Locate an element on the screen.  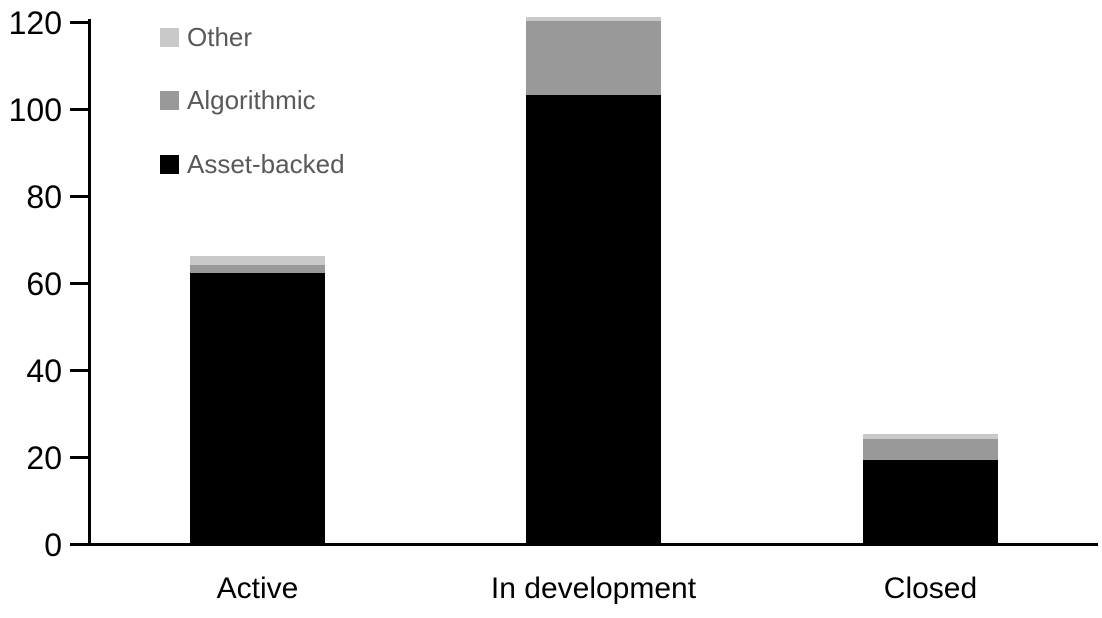
x-axis-line is located at coordinates (593, 544).